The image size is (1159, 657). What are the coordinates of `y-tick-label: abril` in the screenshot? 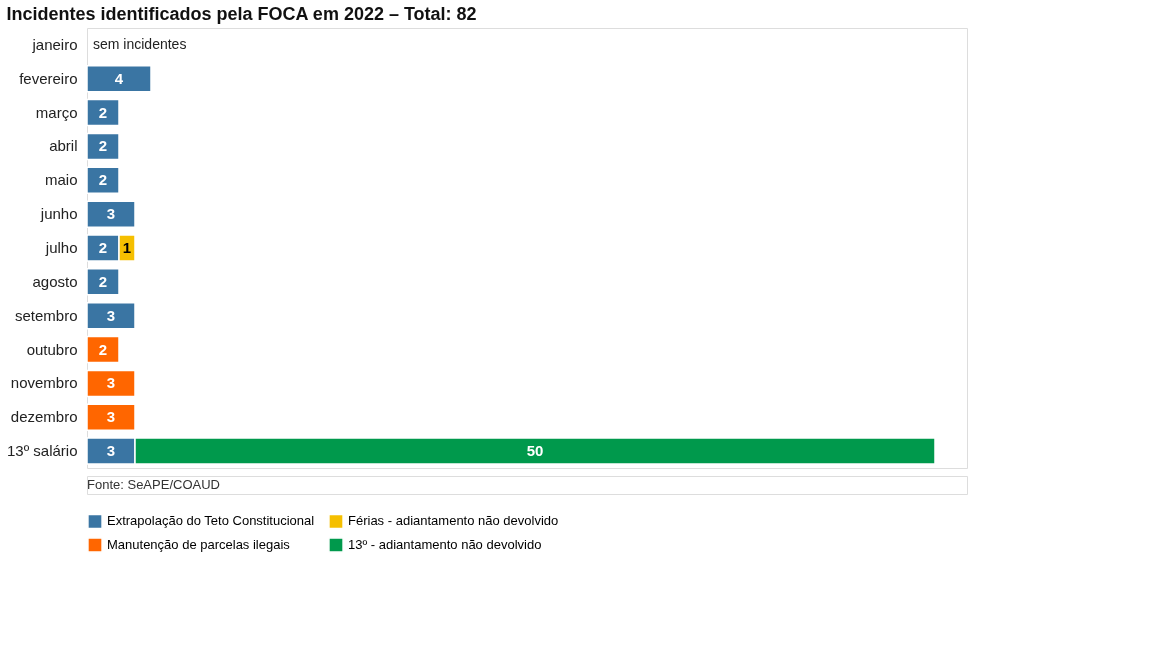 It's located at (63, 146).